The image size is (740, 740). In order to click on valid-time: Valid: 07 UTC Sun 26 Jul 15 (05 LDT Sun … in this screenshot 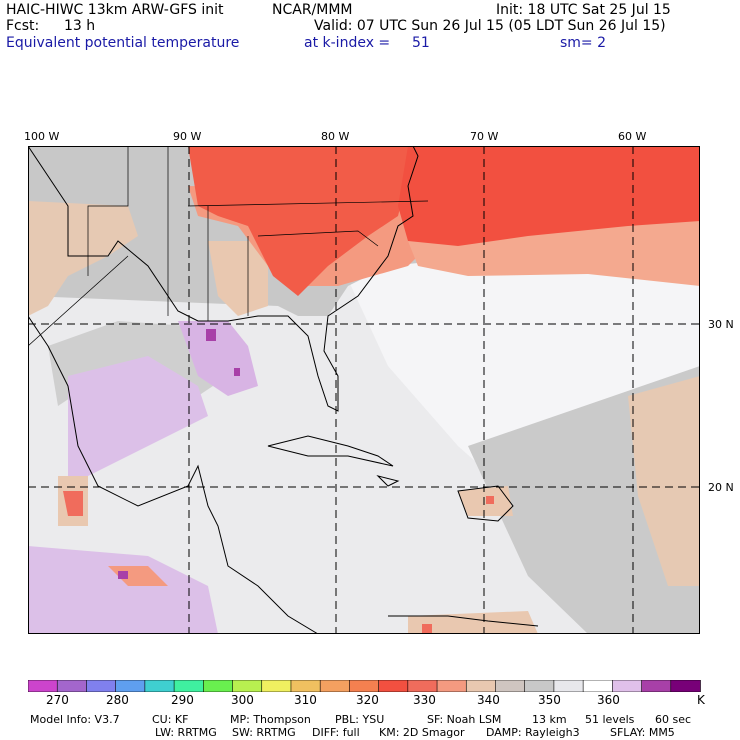, I will do `click(490, 26)`.